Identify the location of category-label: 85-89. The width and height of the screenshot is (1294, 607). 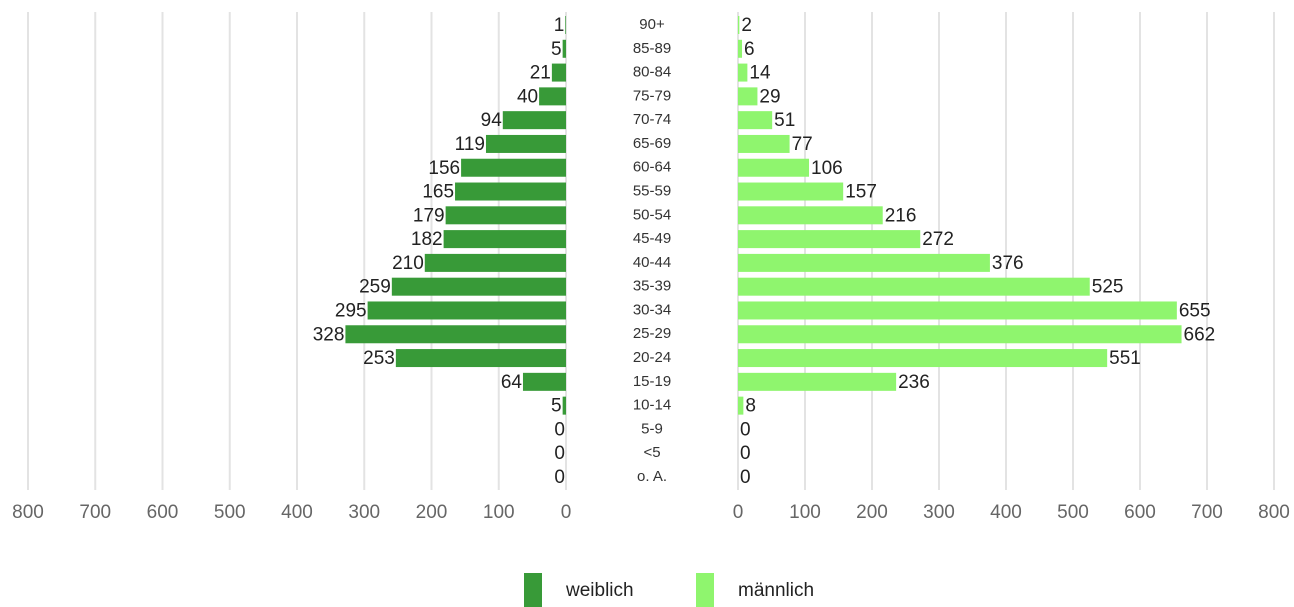
(652, 48).